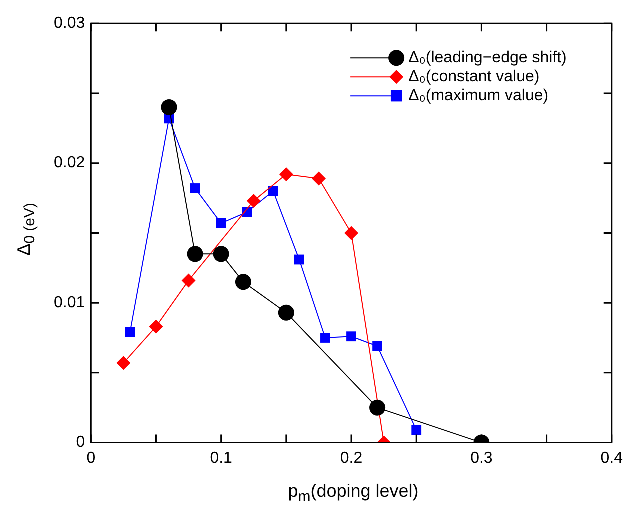  Describe the element at coordinates (487, 58) in the screenshot. I see `legend-label: Δ₀(leading−edge shift)` at that location.